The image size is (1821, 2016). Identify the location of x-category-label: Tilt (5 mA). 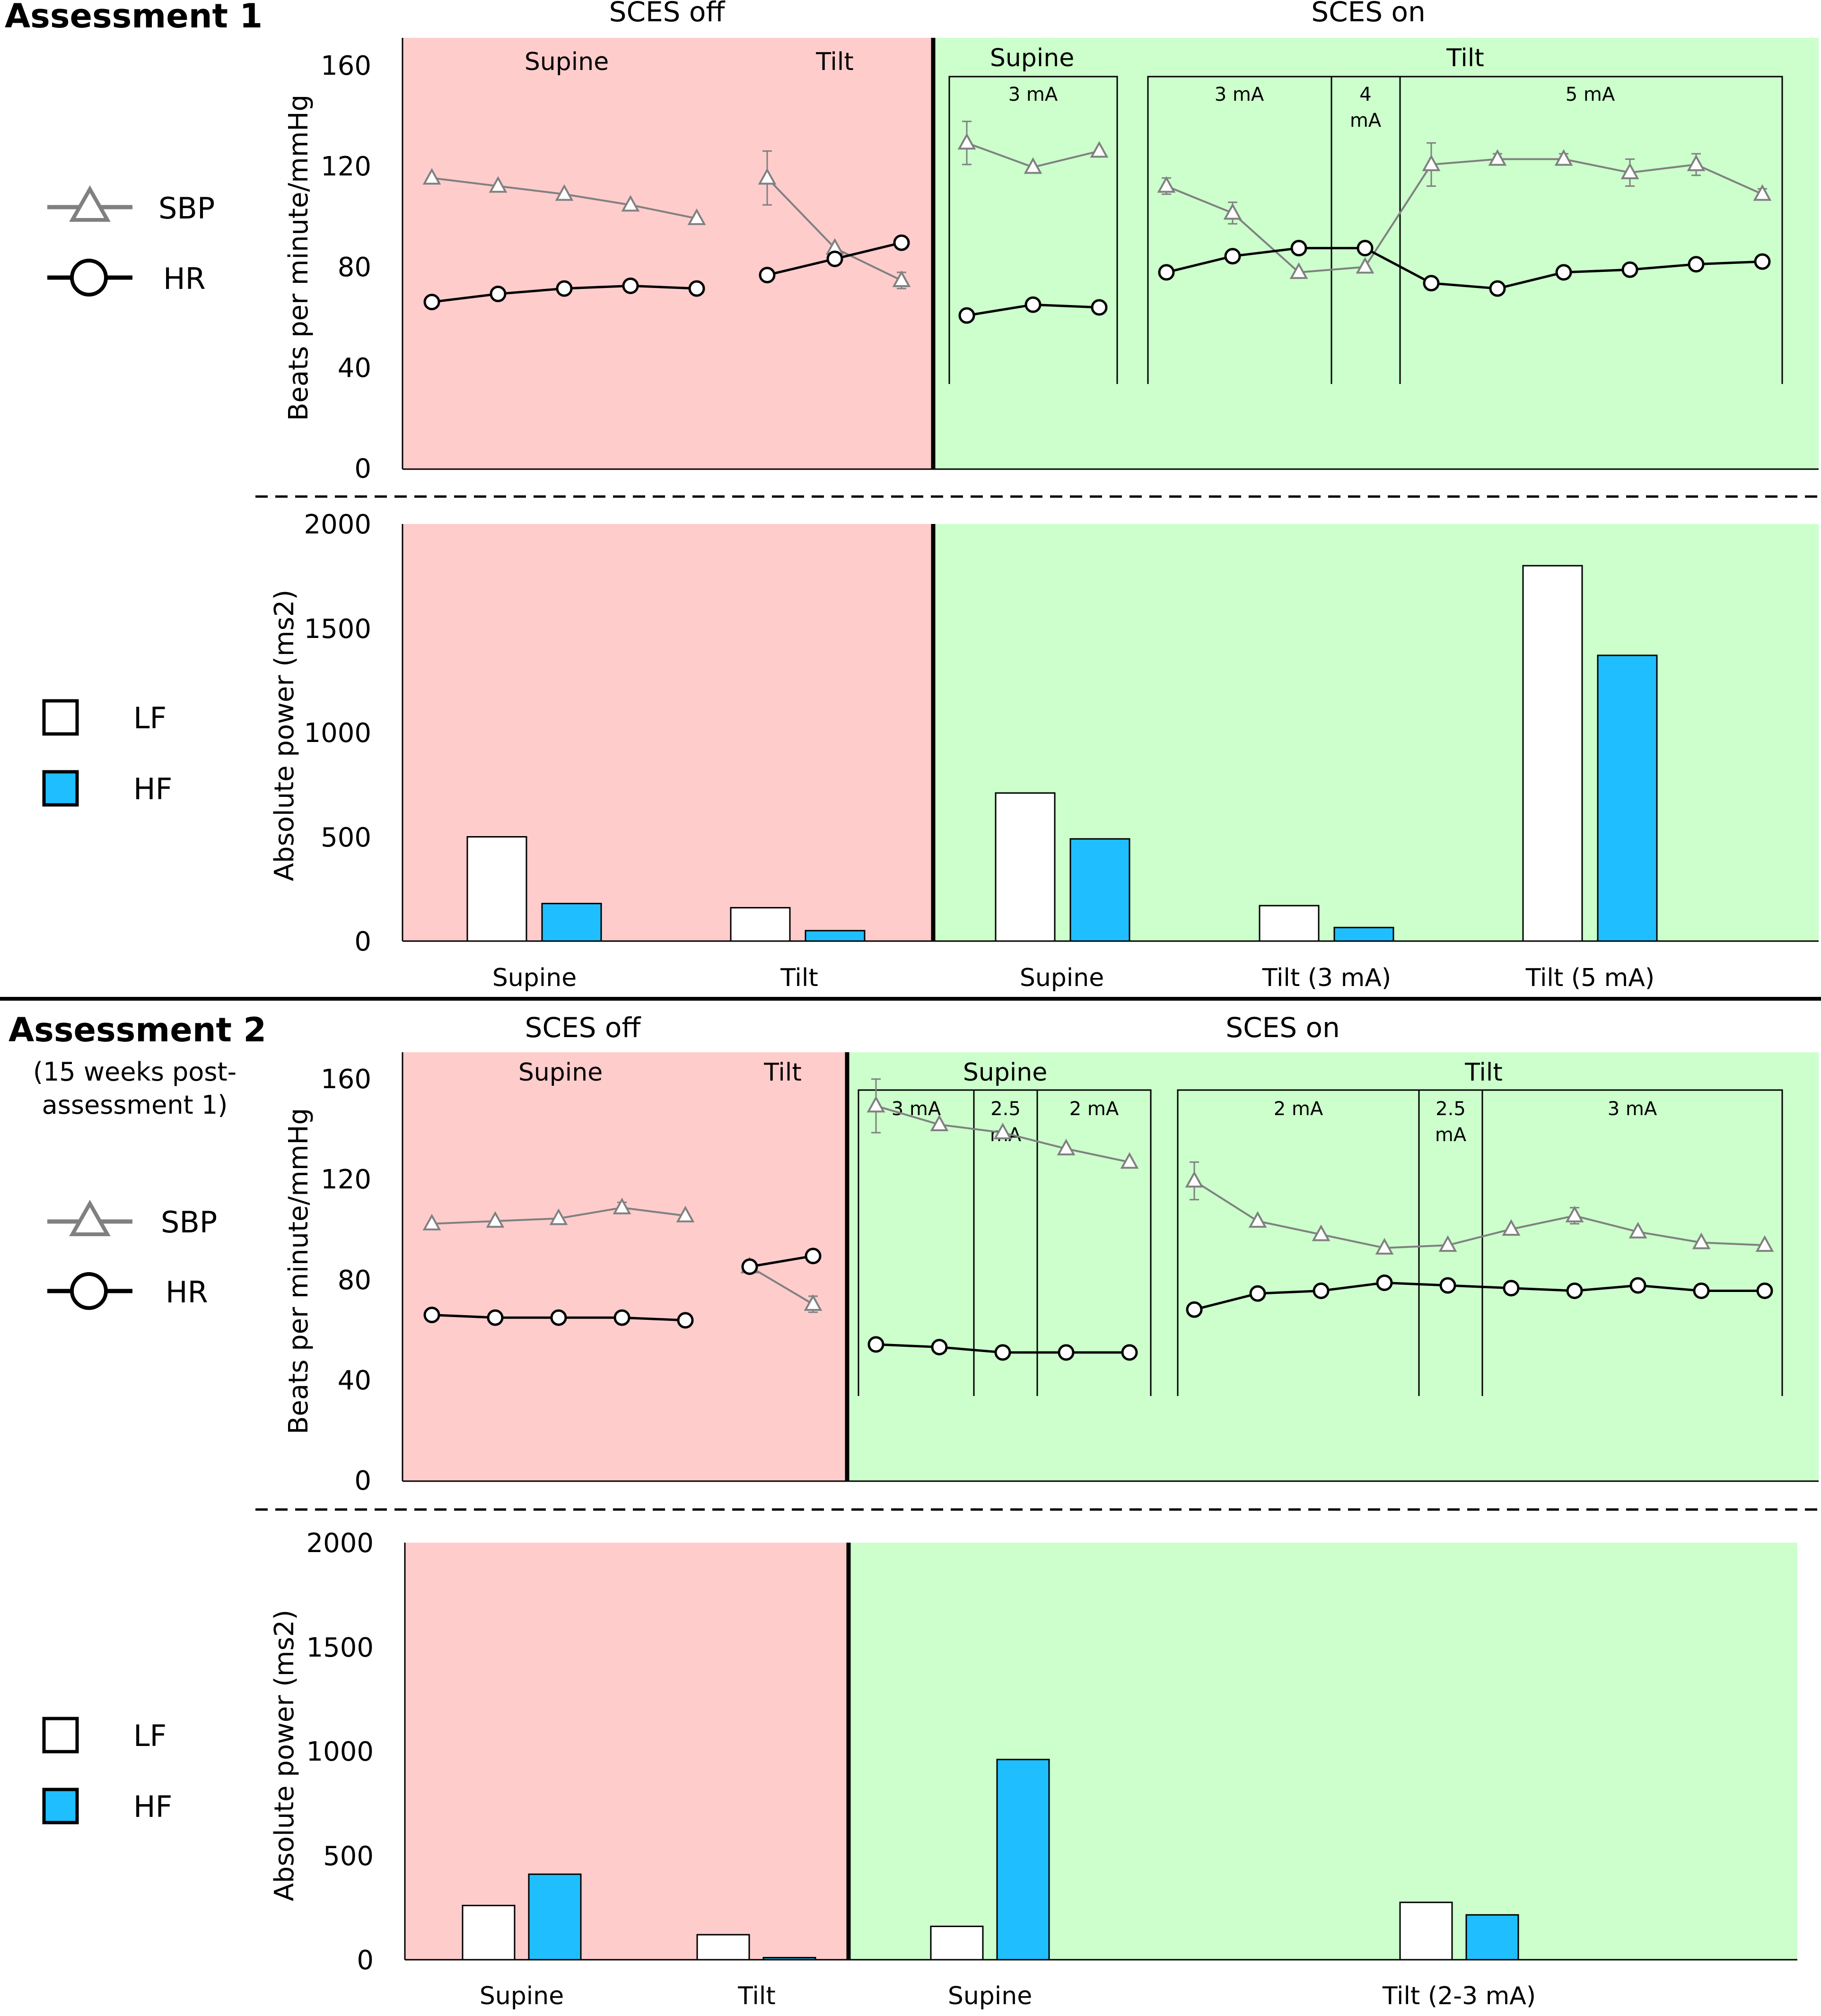
(1590, 978).